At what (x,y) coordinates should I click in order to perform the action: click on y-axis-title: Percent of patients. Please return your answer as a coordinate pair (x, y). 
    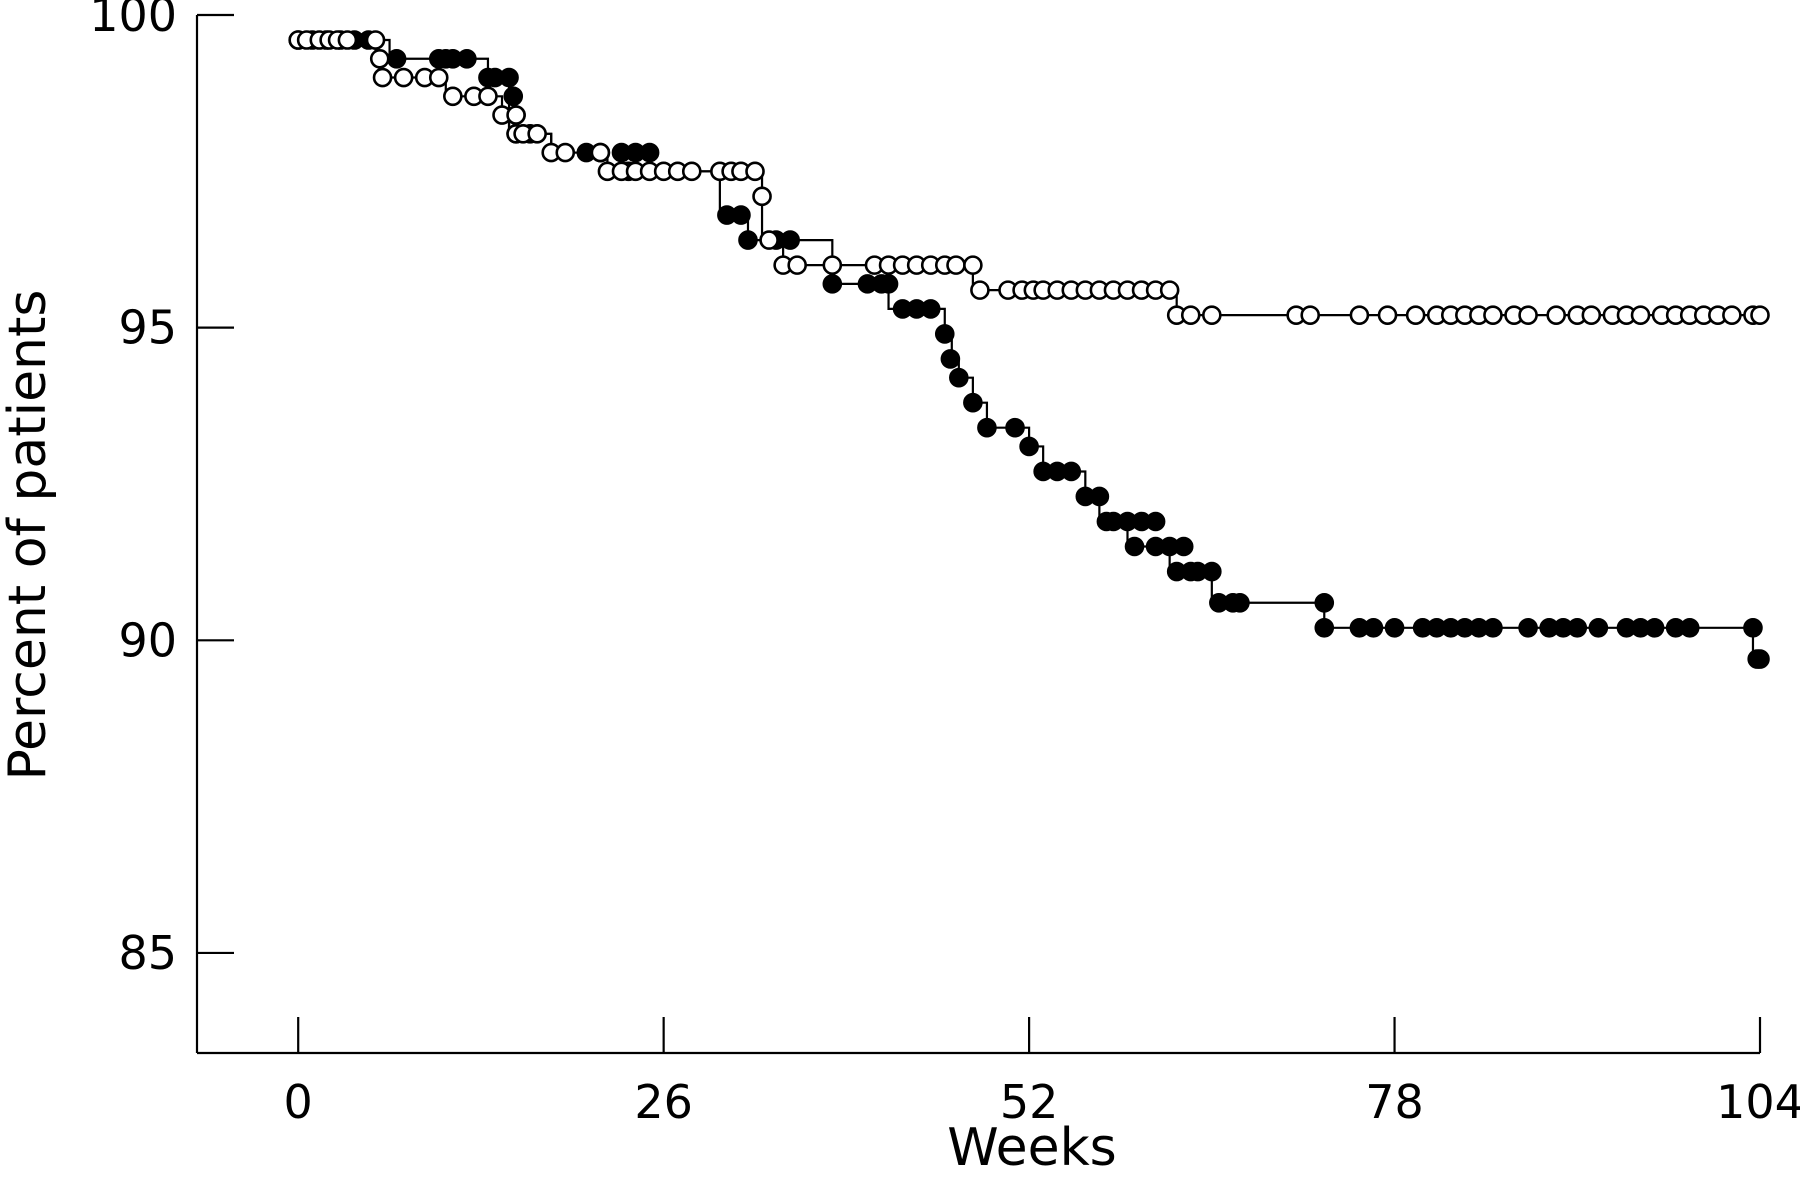
    Looking at the image, I should click on (29, 535).